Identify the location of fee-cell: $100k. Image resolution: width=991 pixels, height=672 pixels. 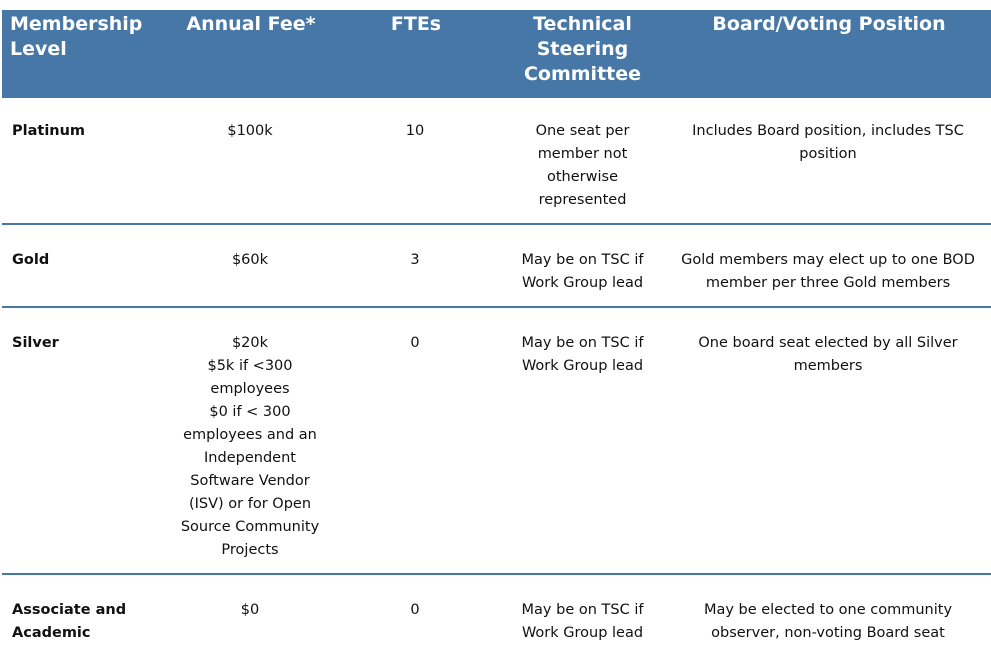
(250, 161).